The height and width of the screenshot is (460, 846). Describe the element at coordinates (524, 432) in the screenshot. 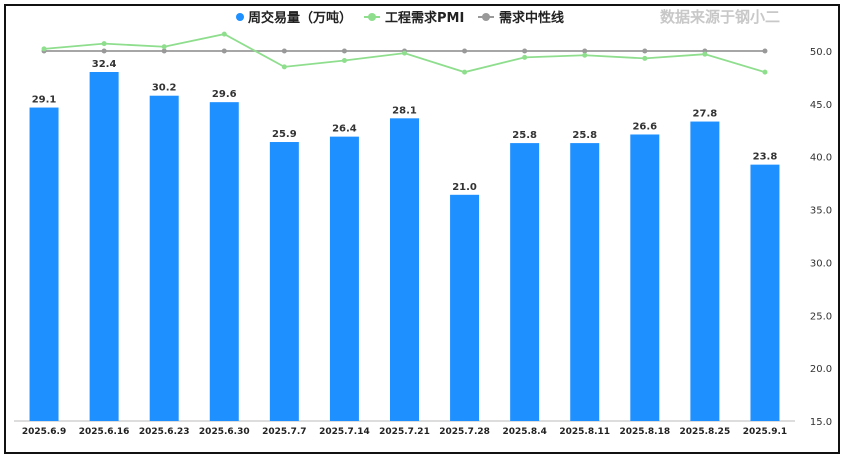

I see `x-tick-label: 2025.8.4` at that location.